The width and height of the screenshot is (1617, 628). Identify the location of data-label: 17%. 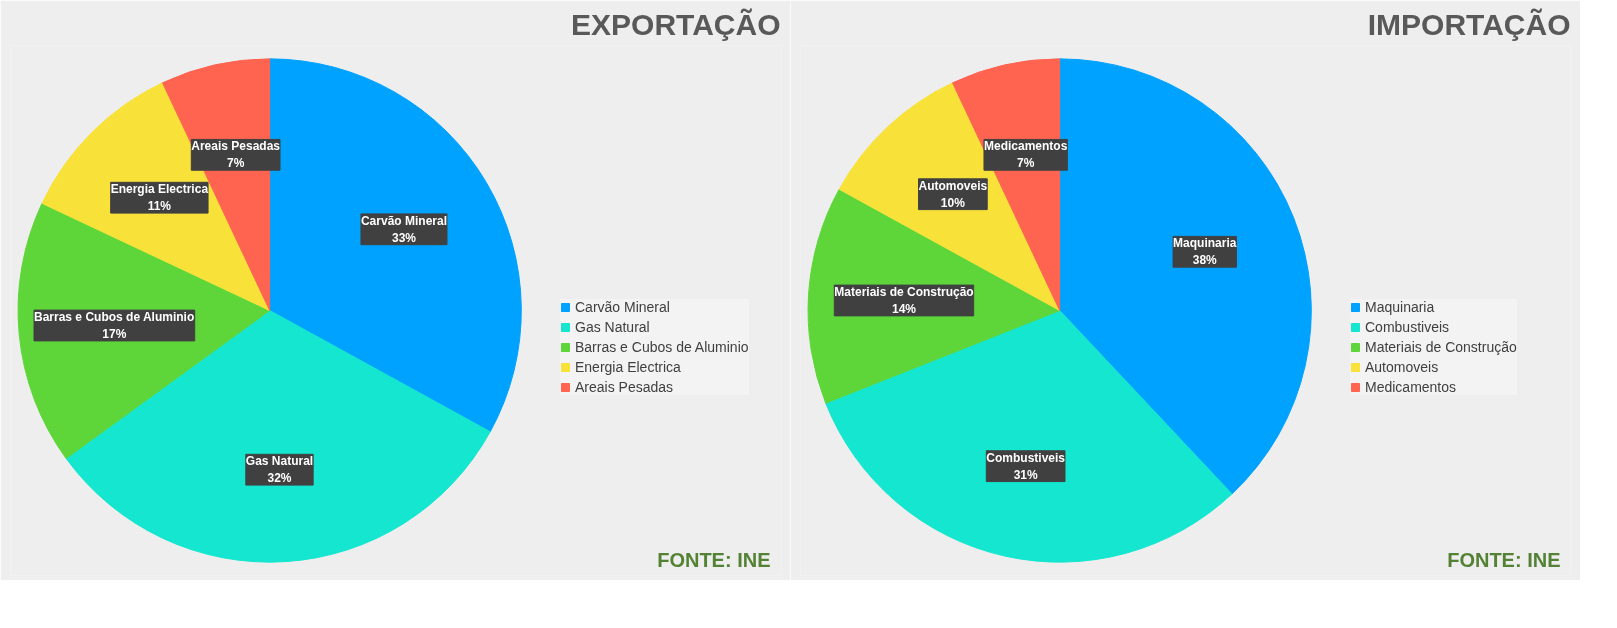
(114, 333).